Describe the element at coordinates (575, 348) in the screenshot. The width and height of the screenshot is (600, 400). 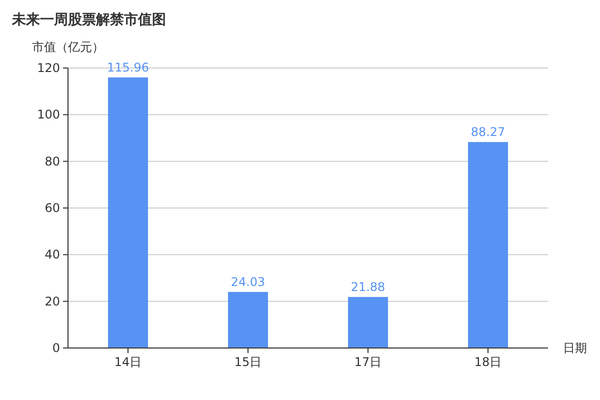
I see `xlabel: 日期` at that location.